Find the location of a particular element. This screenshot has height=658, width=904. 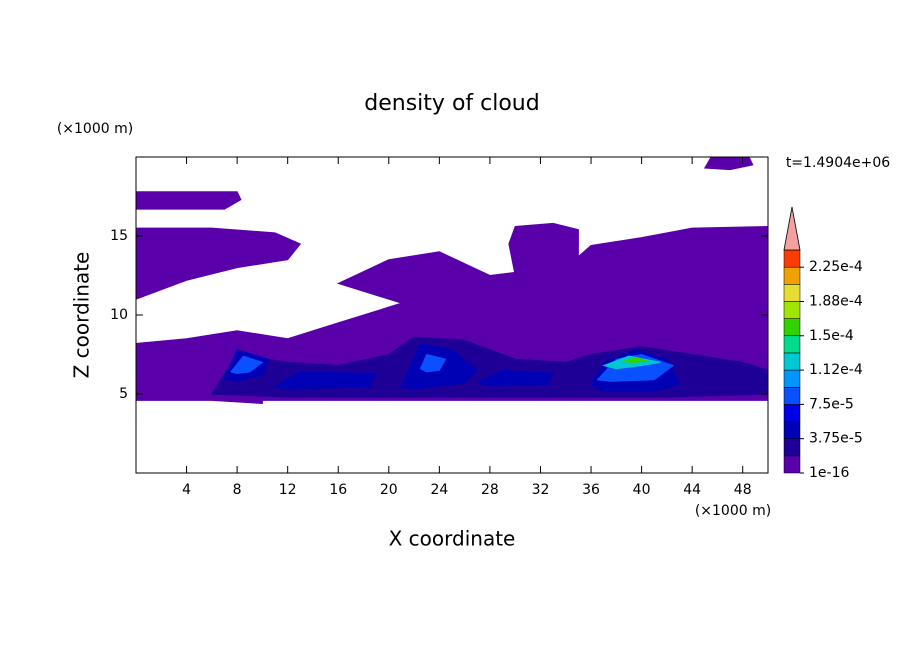

x-tick-label: 24 is located at coordinates (439, 490).